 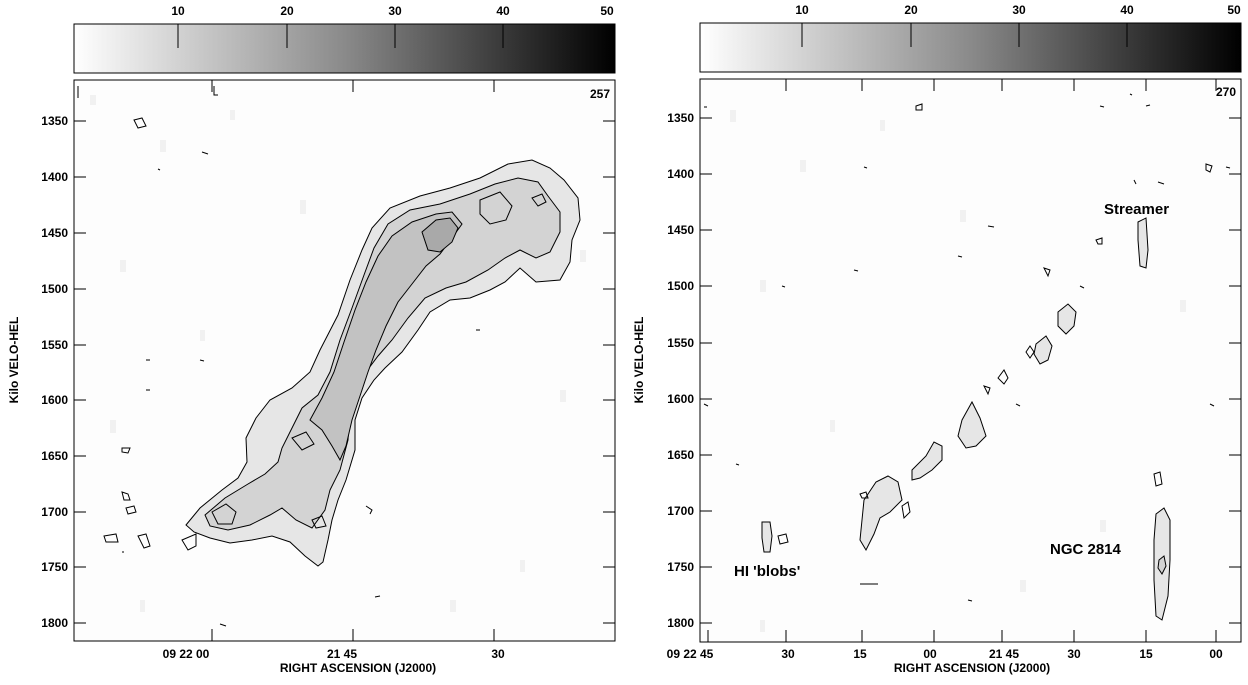 What do you see at coordinates (680, 230) in the screenshot?
I see `right-y-tick-label: 1450` at bounding box center [680, 230].